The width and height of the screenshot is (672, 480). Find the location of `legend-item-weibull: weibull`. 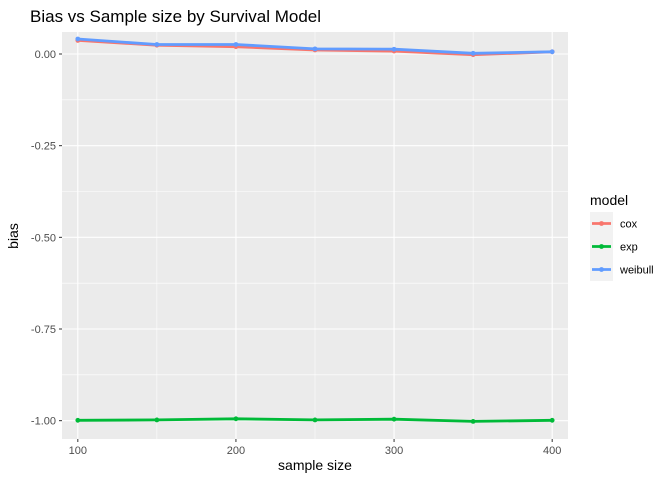

legend-item-weibull: weibull is located at coordinates (622, 269).